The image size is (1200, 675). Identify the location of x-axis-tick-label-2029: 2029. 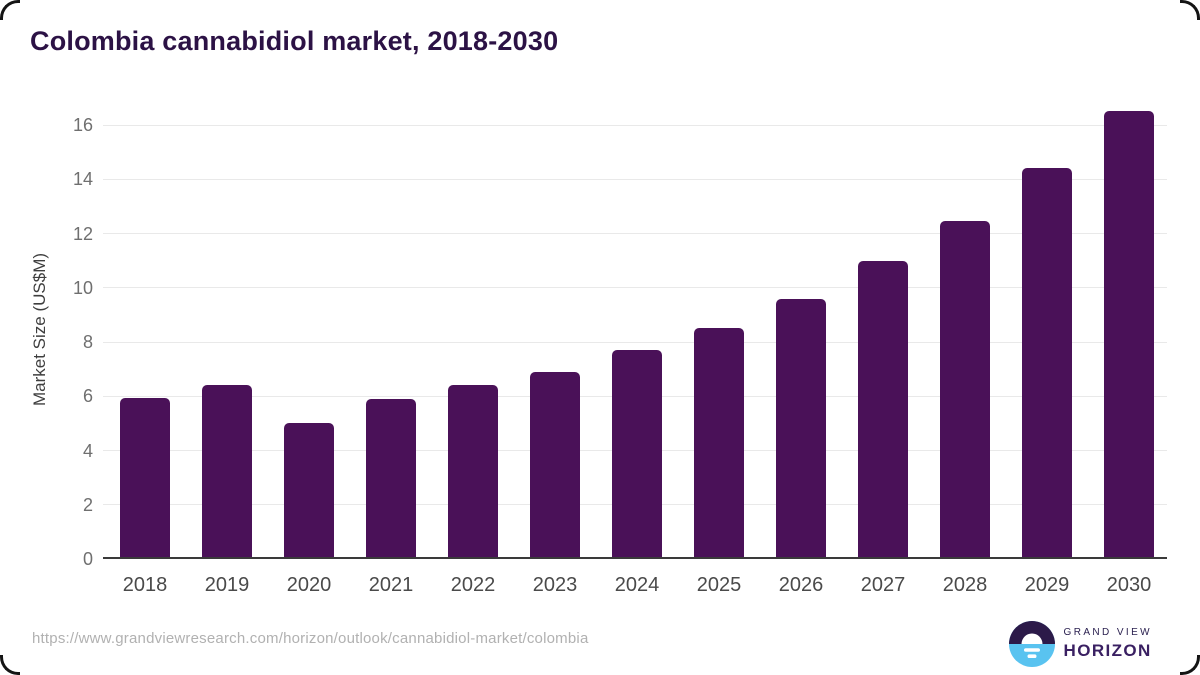
(1047, 585).